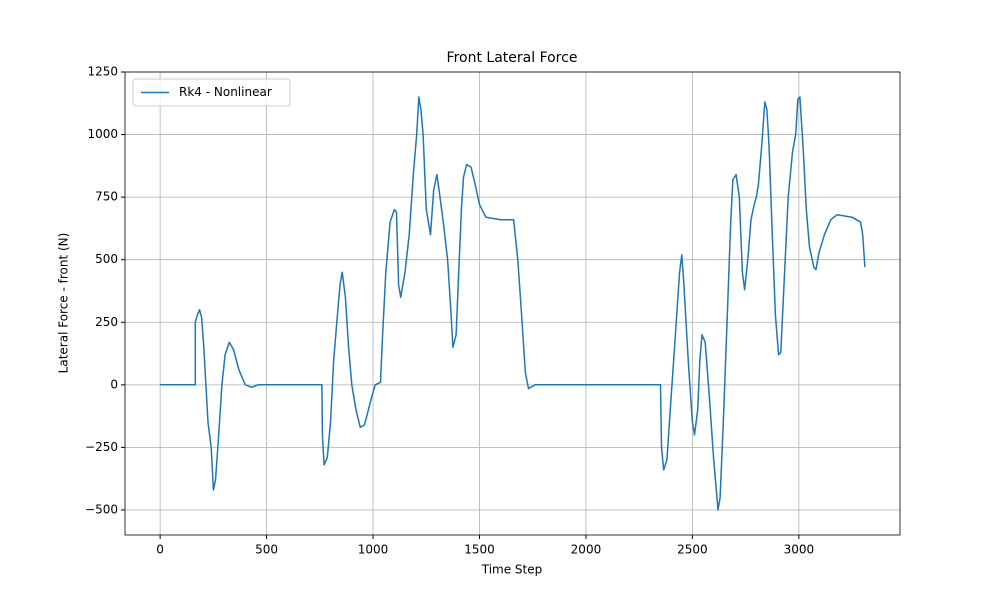 The height and width of the screenshot is (604, 1000). I want to click on x-tick-label: 3000, so click(799, 550).